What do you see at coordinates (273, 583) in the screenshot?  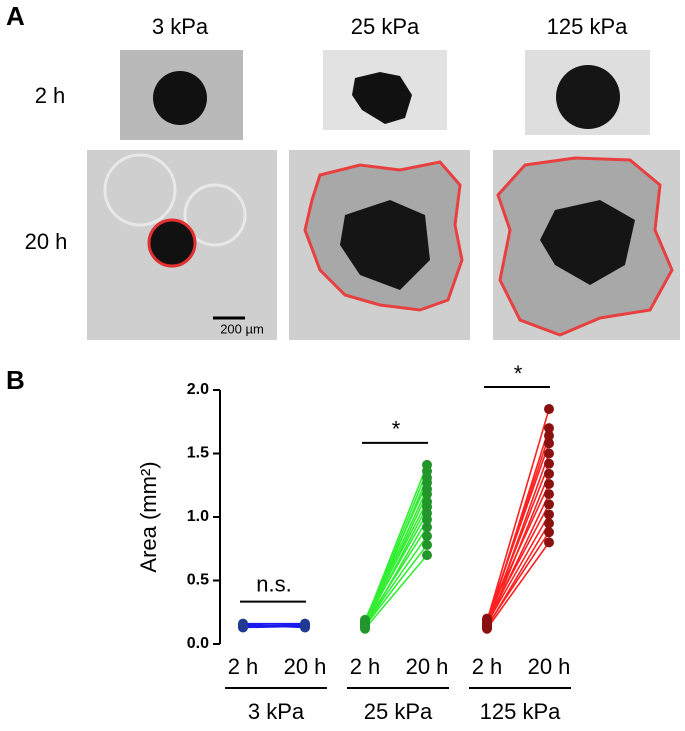 I see `significance-label: n.s.` at bounding box center [273, 583].